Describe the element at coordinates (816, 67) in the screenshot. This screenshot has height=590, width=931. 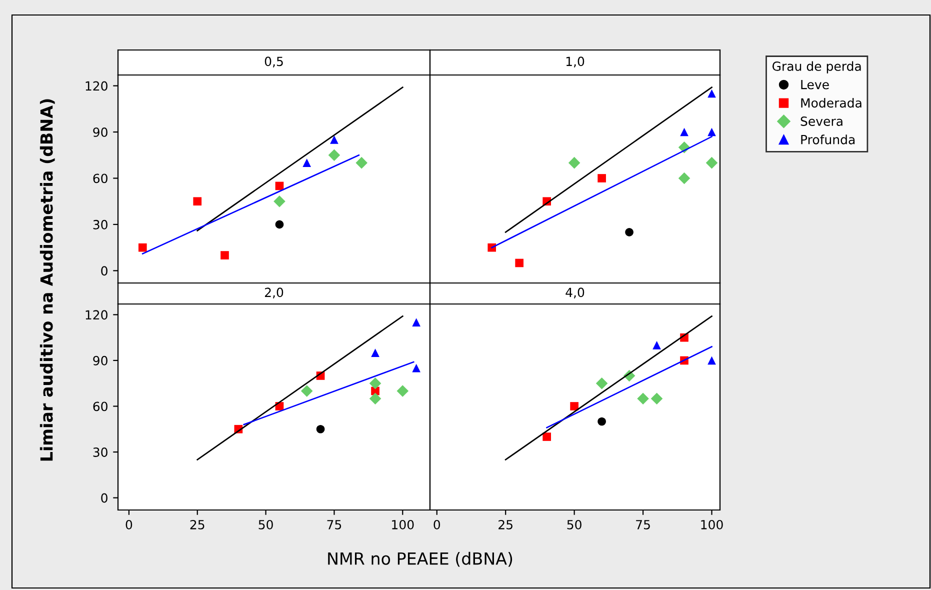
I see `legend-title: Grau de perda` at that location.